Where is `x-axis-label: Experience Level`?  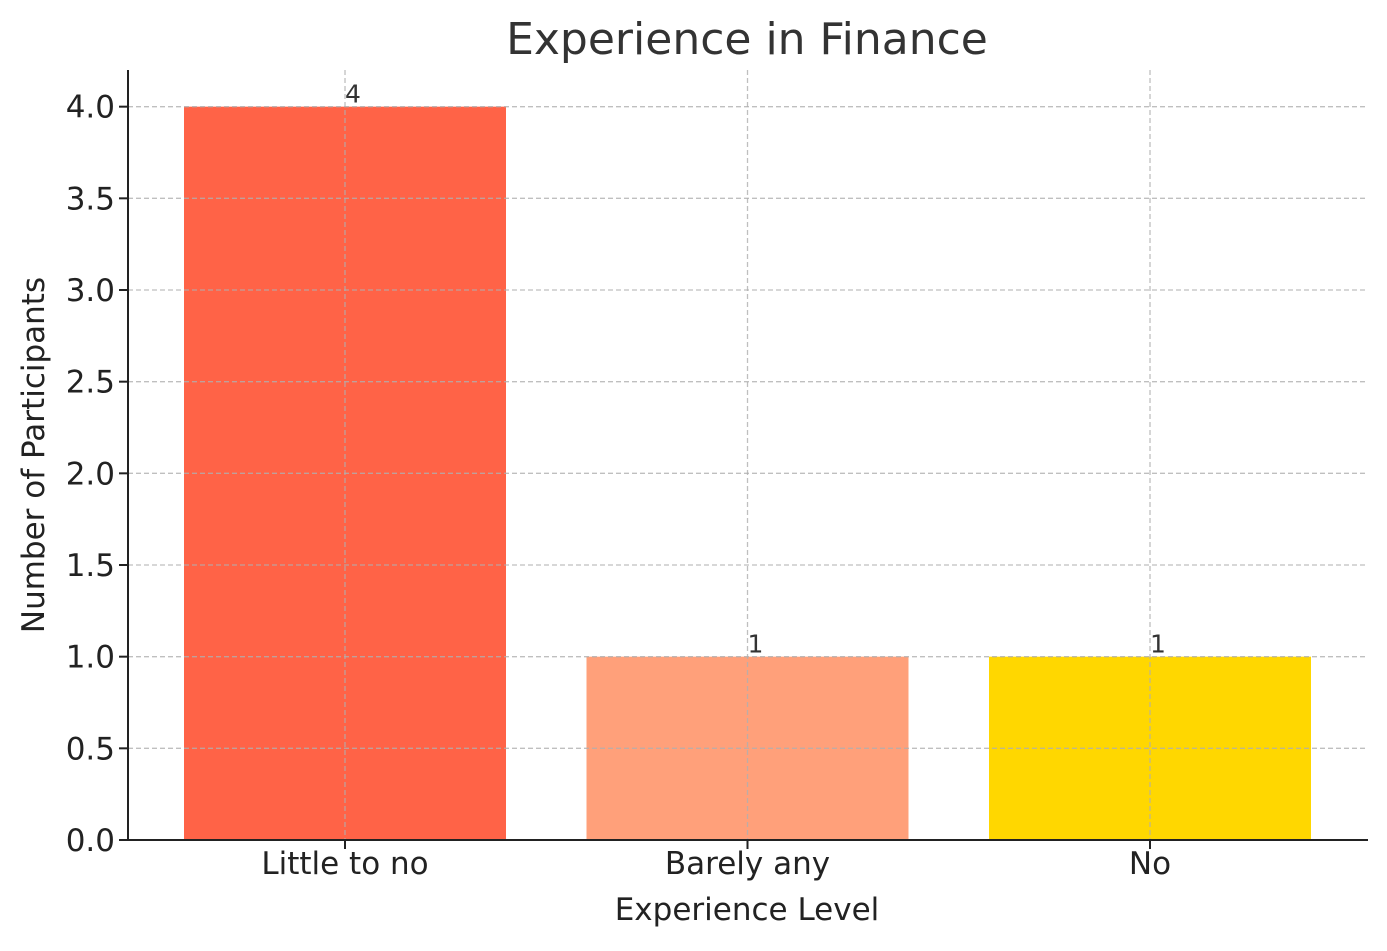 x-axis-label: Experience Level is located at coordinates (747, 910).